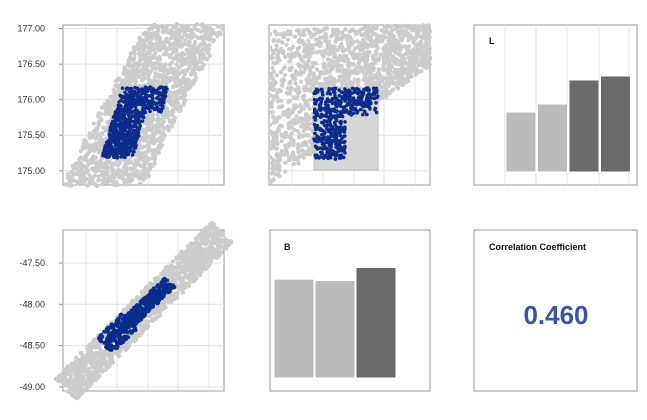  What do you see at coordinates (350, 104) in the screenshot?
I see `scatter-panel-r1c2` at bounding box center [350, 104].